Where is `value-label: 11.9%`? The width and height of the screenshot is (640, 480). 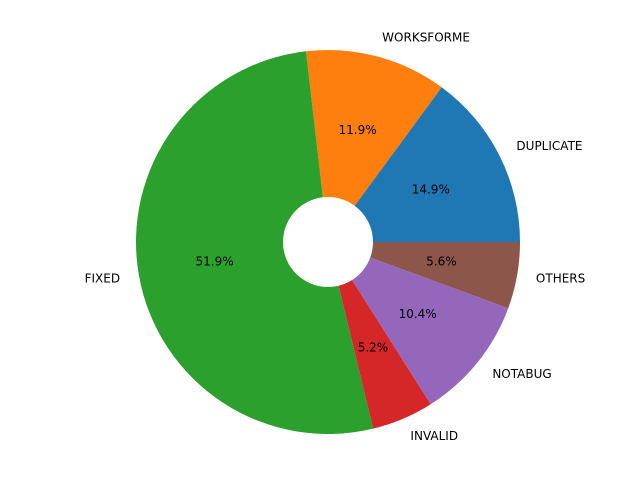 value-label: 11.9% is located at coordinates (357, 130).